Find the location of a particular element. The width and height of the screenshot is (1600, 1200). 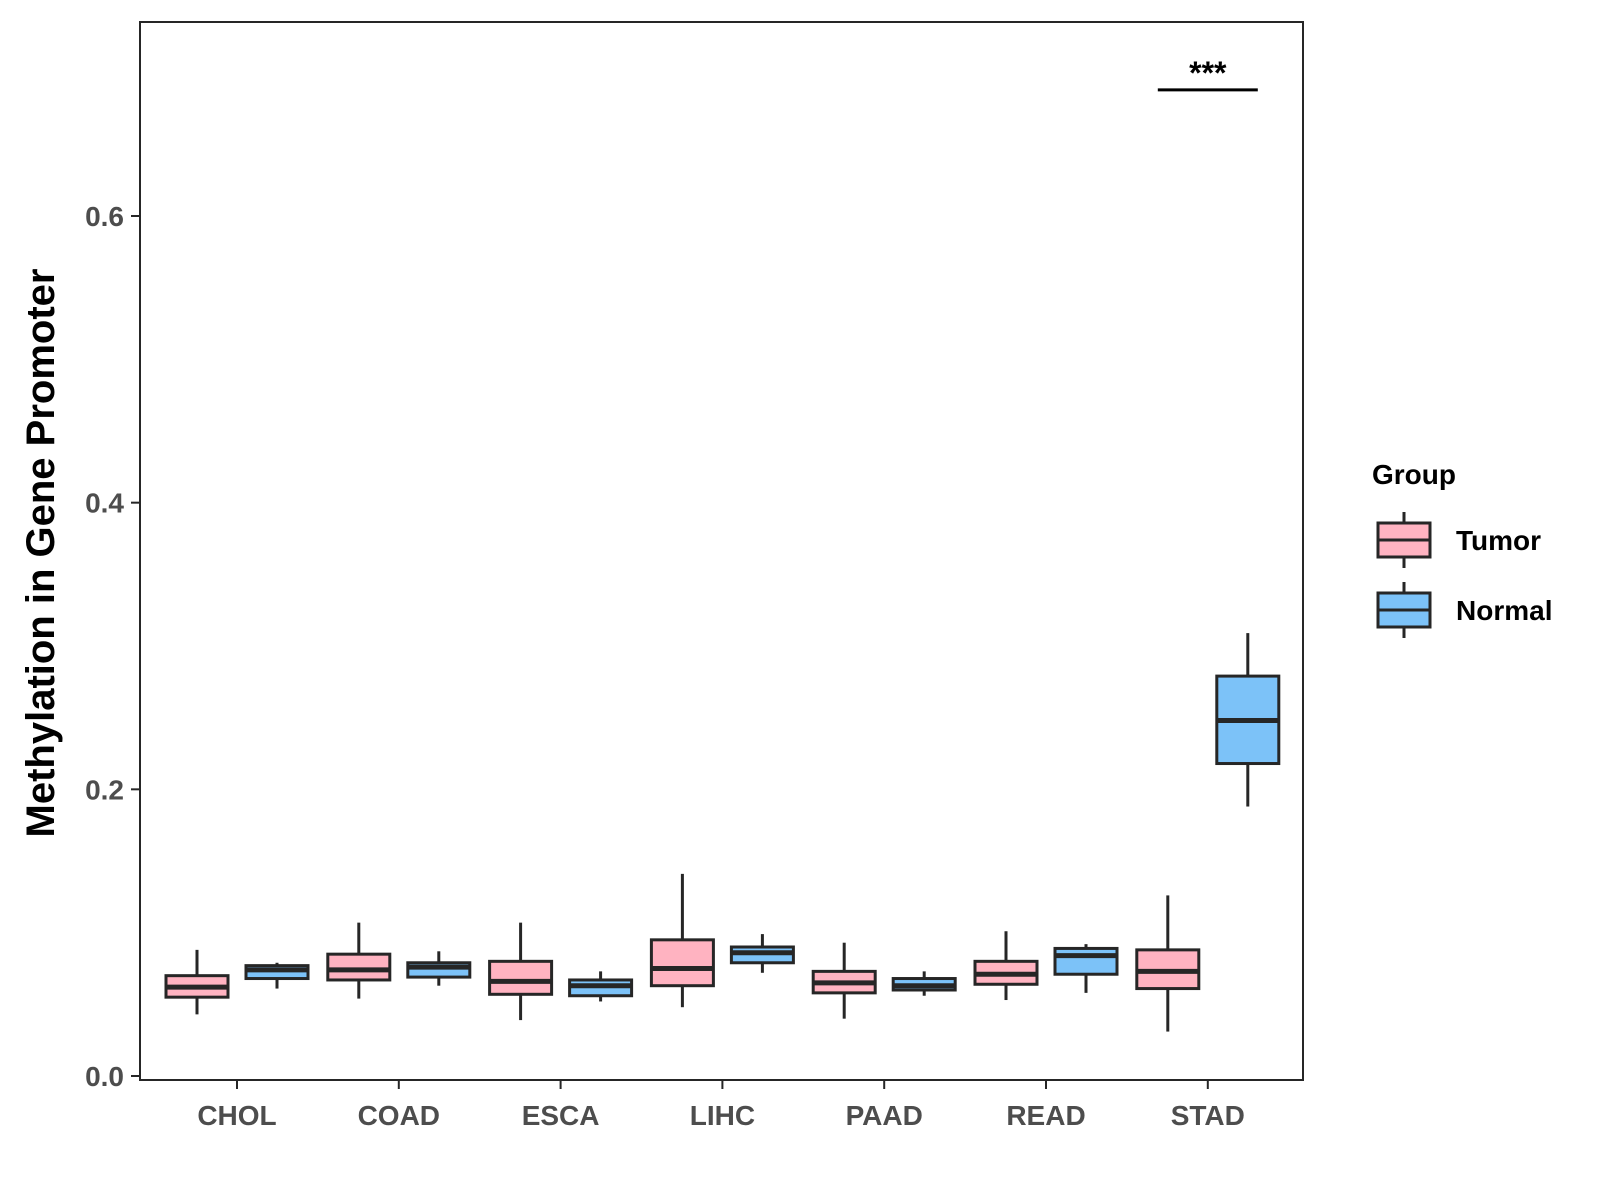

x-tick-label: CHOL is located at coordinates (236, 1115).